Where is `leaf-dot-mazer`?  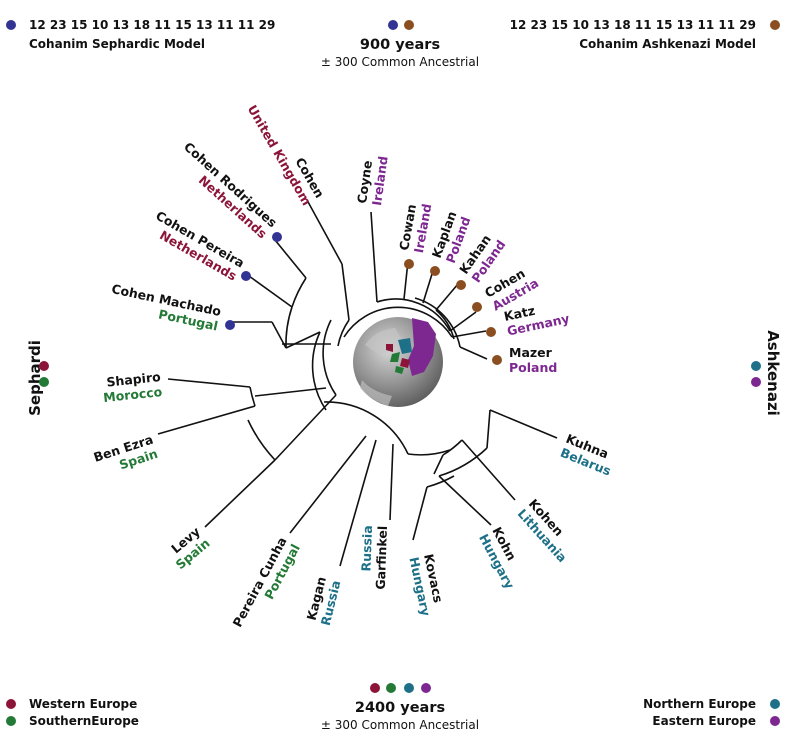
leaf-dot-mazer is located at coordinates (497, 360).